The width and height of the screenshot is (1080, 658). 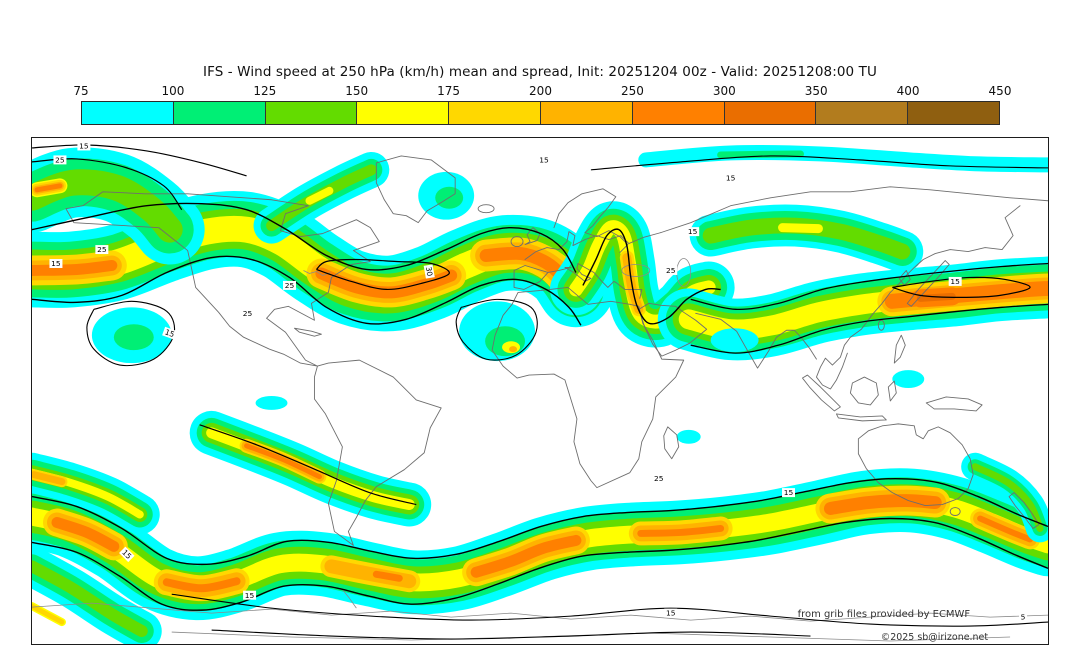 I want to click on coastline-south-america, so click(x=377, y=452).